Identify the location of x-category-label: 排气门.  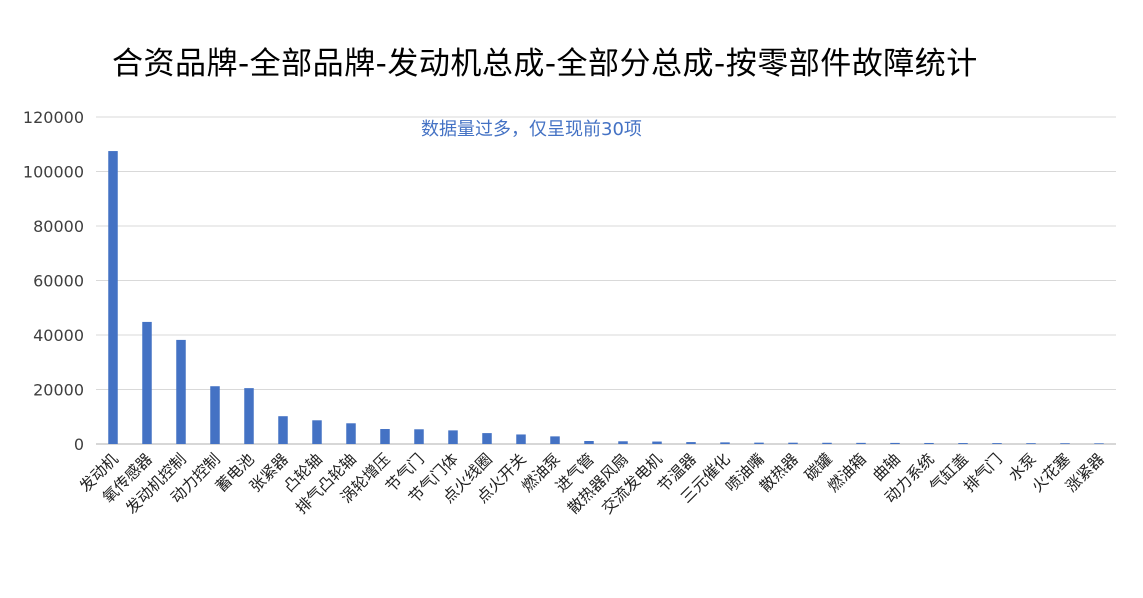
(983, 473).